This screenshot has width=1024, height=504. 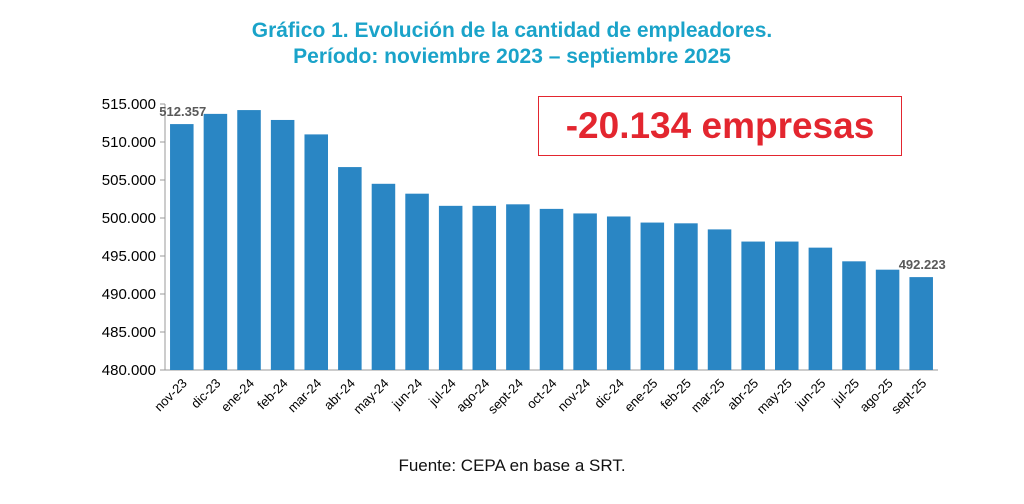 What do you see at coordinates (129, 332) in the screenshot?
I see `y-tick-label: 485.000` at bounding box center [129, 332].